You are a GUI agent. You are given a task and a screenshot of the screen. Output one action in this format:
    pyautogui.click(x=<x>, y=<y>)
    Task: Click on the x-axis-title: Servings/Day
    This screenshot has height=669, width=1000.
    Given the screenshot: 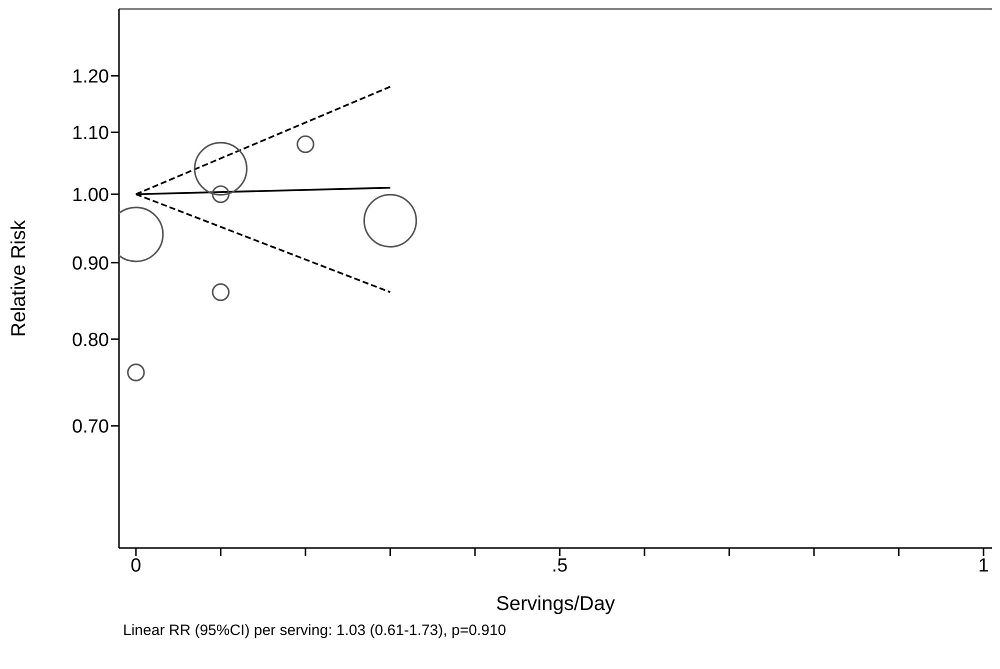 What is the action you would take?
    pyautogui.click(x=555, y=604)
    